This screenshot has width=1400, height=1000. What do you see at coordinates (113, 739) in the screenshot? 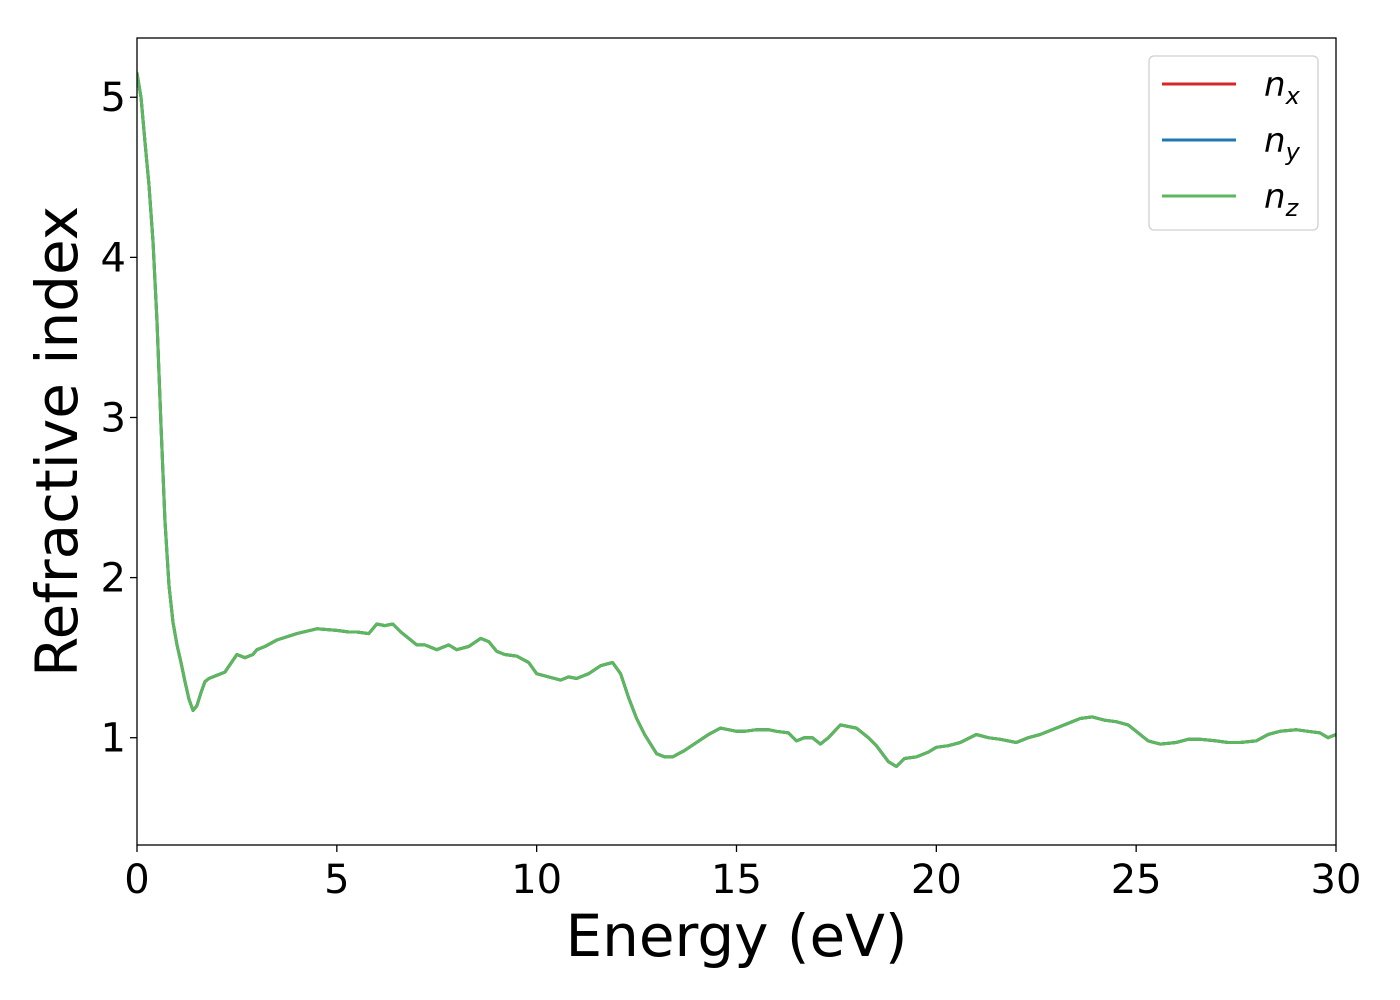
I see `y-tick-label: 1` at bounding box center [113, 739].